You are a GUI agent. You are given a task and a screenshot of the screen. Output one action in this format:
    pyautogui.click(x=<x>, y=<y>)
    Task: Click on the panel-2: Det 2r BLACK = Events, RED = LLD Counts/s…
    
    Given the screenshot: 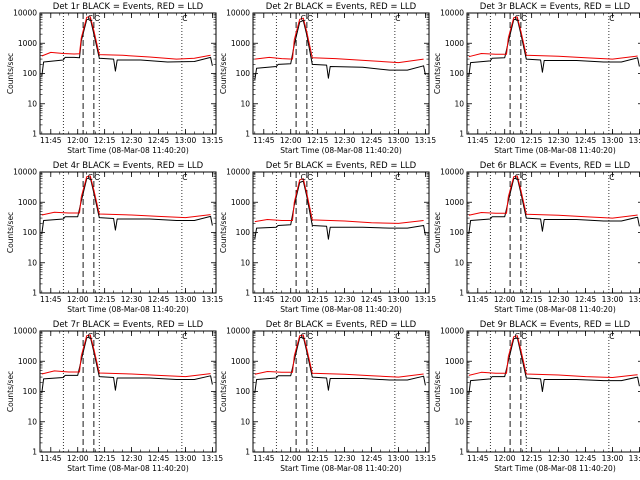 What is the action you would take?
    pyautogui.click(x=327, y=78)
    